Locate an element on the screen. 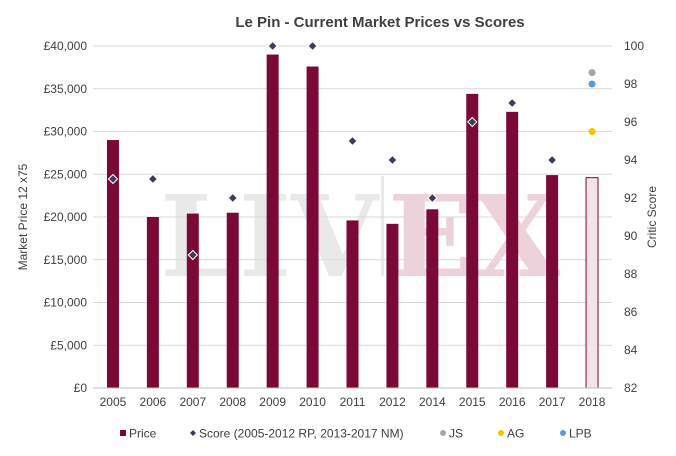 Image resolution: width=676 pixels, height=456 pixels. y-tick-label: £15,000 is located at coordinates (66, 260).